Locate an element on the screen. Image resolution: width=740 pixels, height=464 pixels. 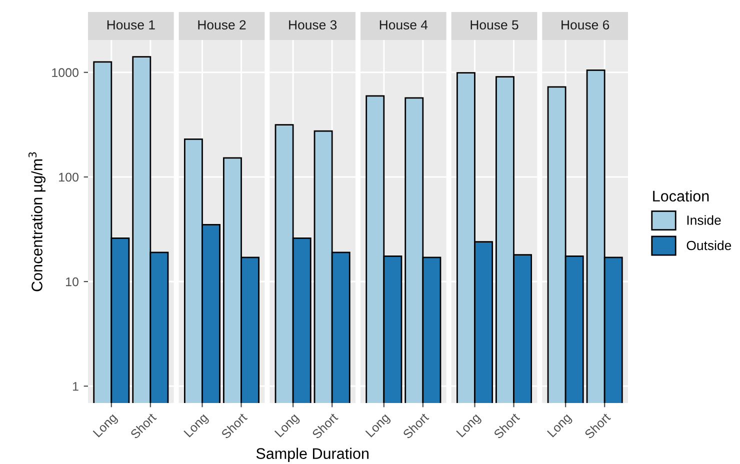
chart-title: House 6 is located at coordinates (586, 25).